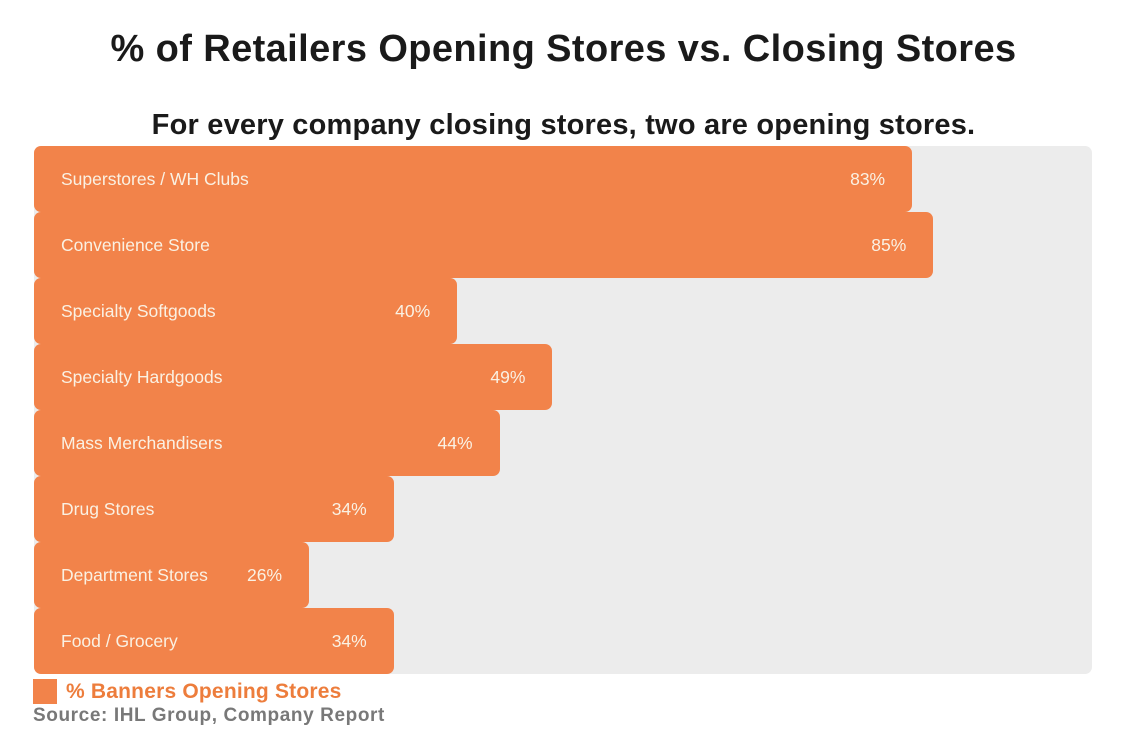 Image resolution: width=1127 pixels, height=755 pixels. Describe the element at coordinates (267, 443) in the screenshot. I see `bar-mass-merchandisers: Mass Merchandisers 44%` at that location.